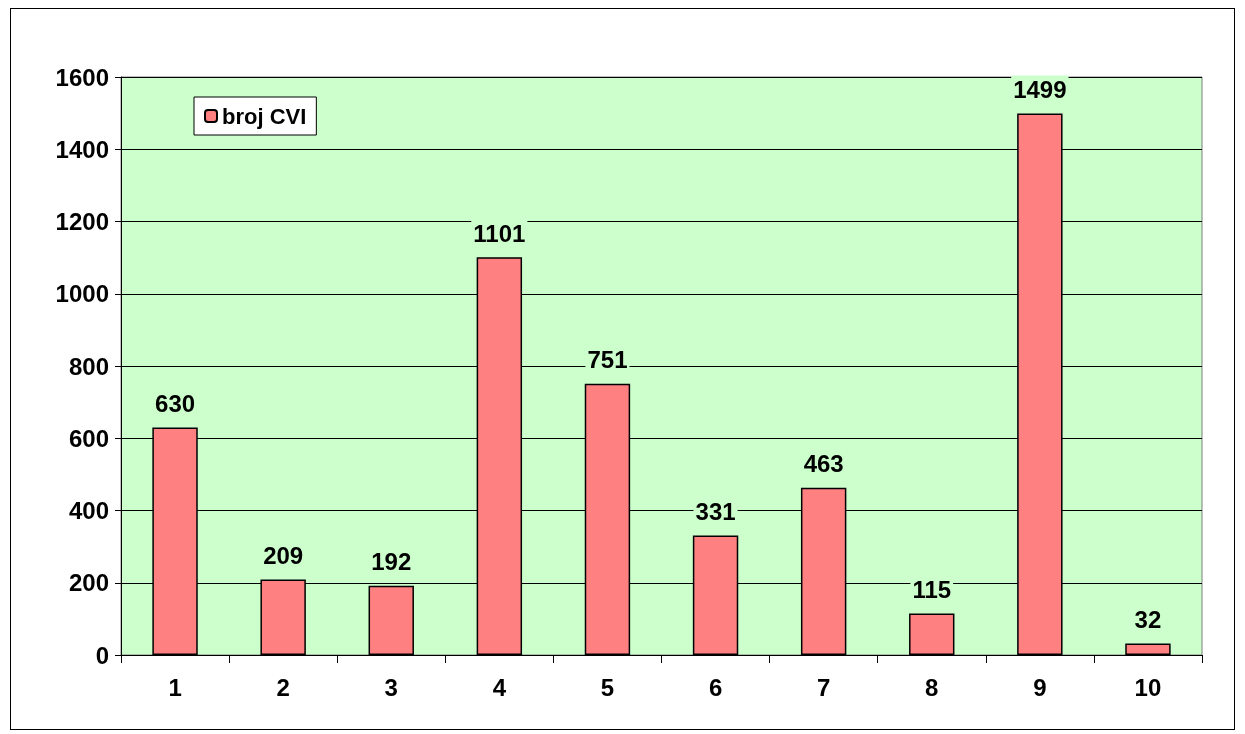 The image size is (1245, 734). What do you see at coordinates (499, 687) in the screenshot?
I see `x-tick-label: 4` at bounding box center [499, 687].